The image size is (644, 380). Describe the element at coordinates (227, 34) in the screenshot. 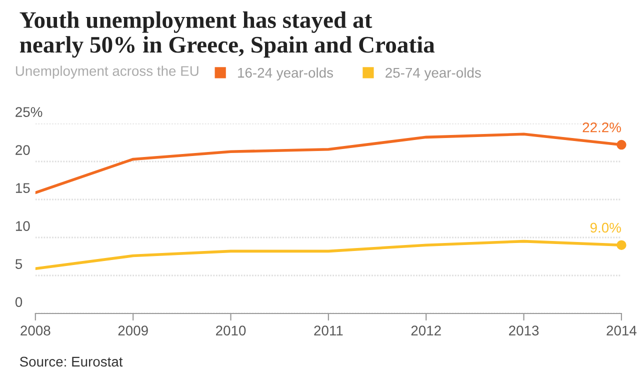

I see `chart-title: Youth unemployment has stayed at nearly 50% in Greece, Spain and Croatia` at that location.